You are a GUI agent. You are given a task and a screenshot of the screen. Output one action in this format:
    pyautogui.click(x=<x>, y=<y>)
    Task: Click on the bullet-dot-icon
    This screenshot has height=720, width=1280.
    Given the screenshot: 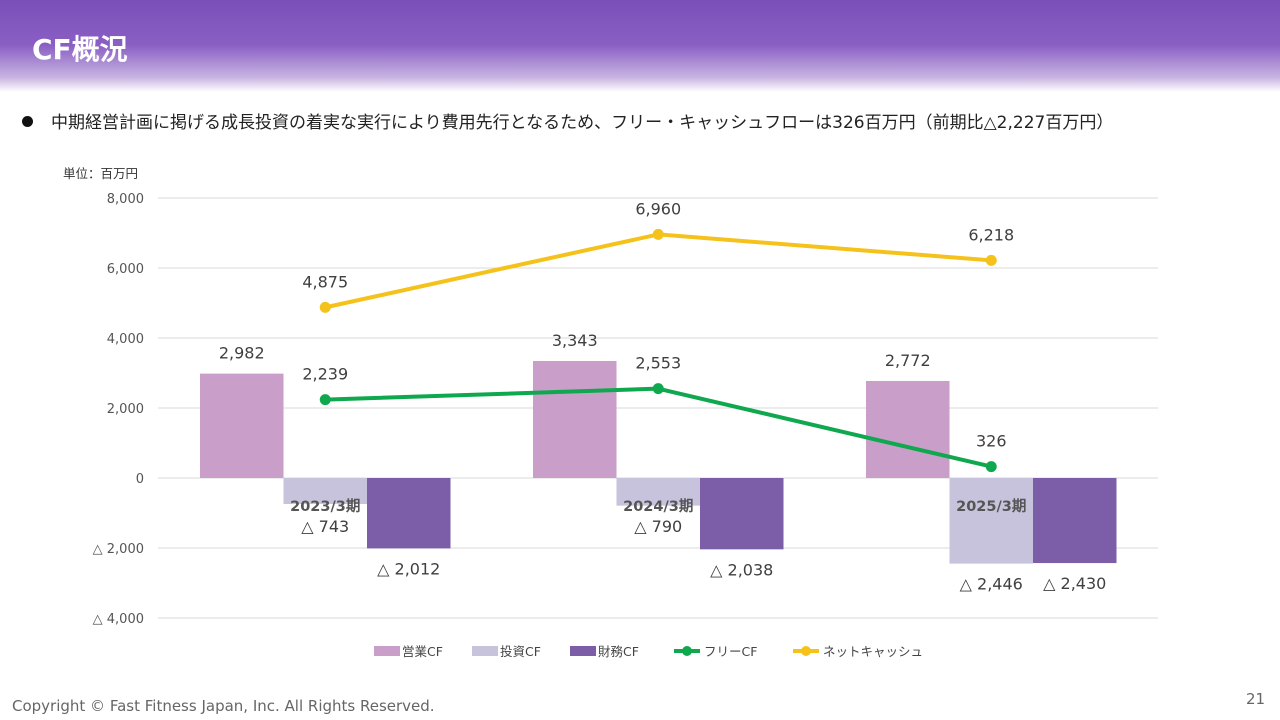 What is the action you would take?
    pyautogui.click(x=27, y=121)
    